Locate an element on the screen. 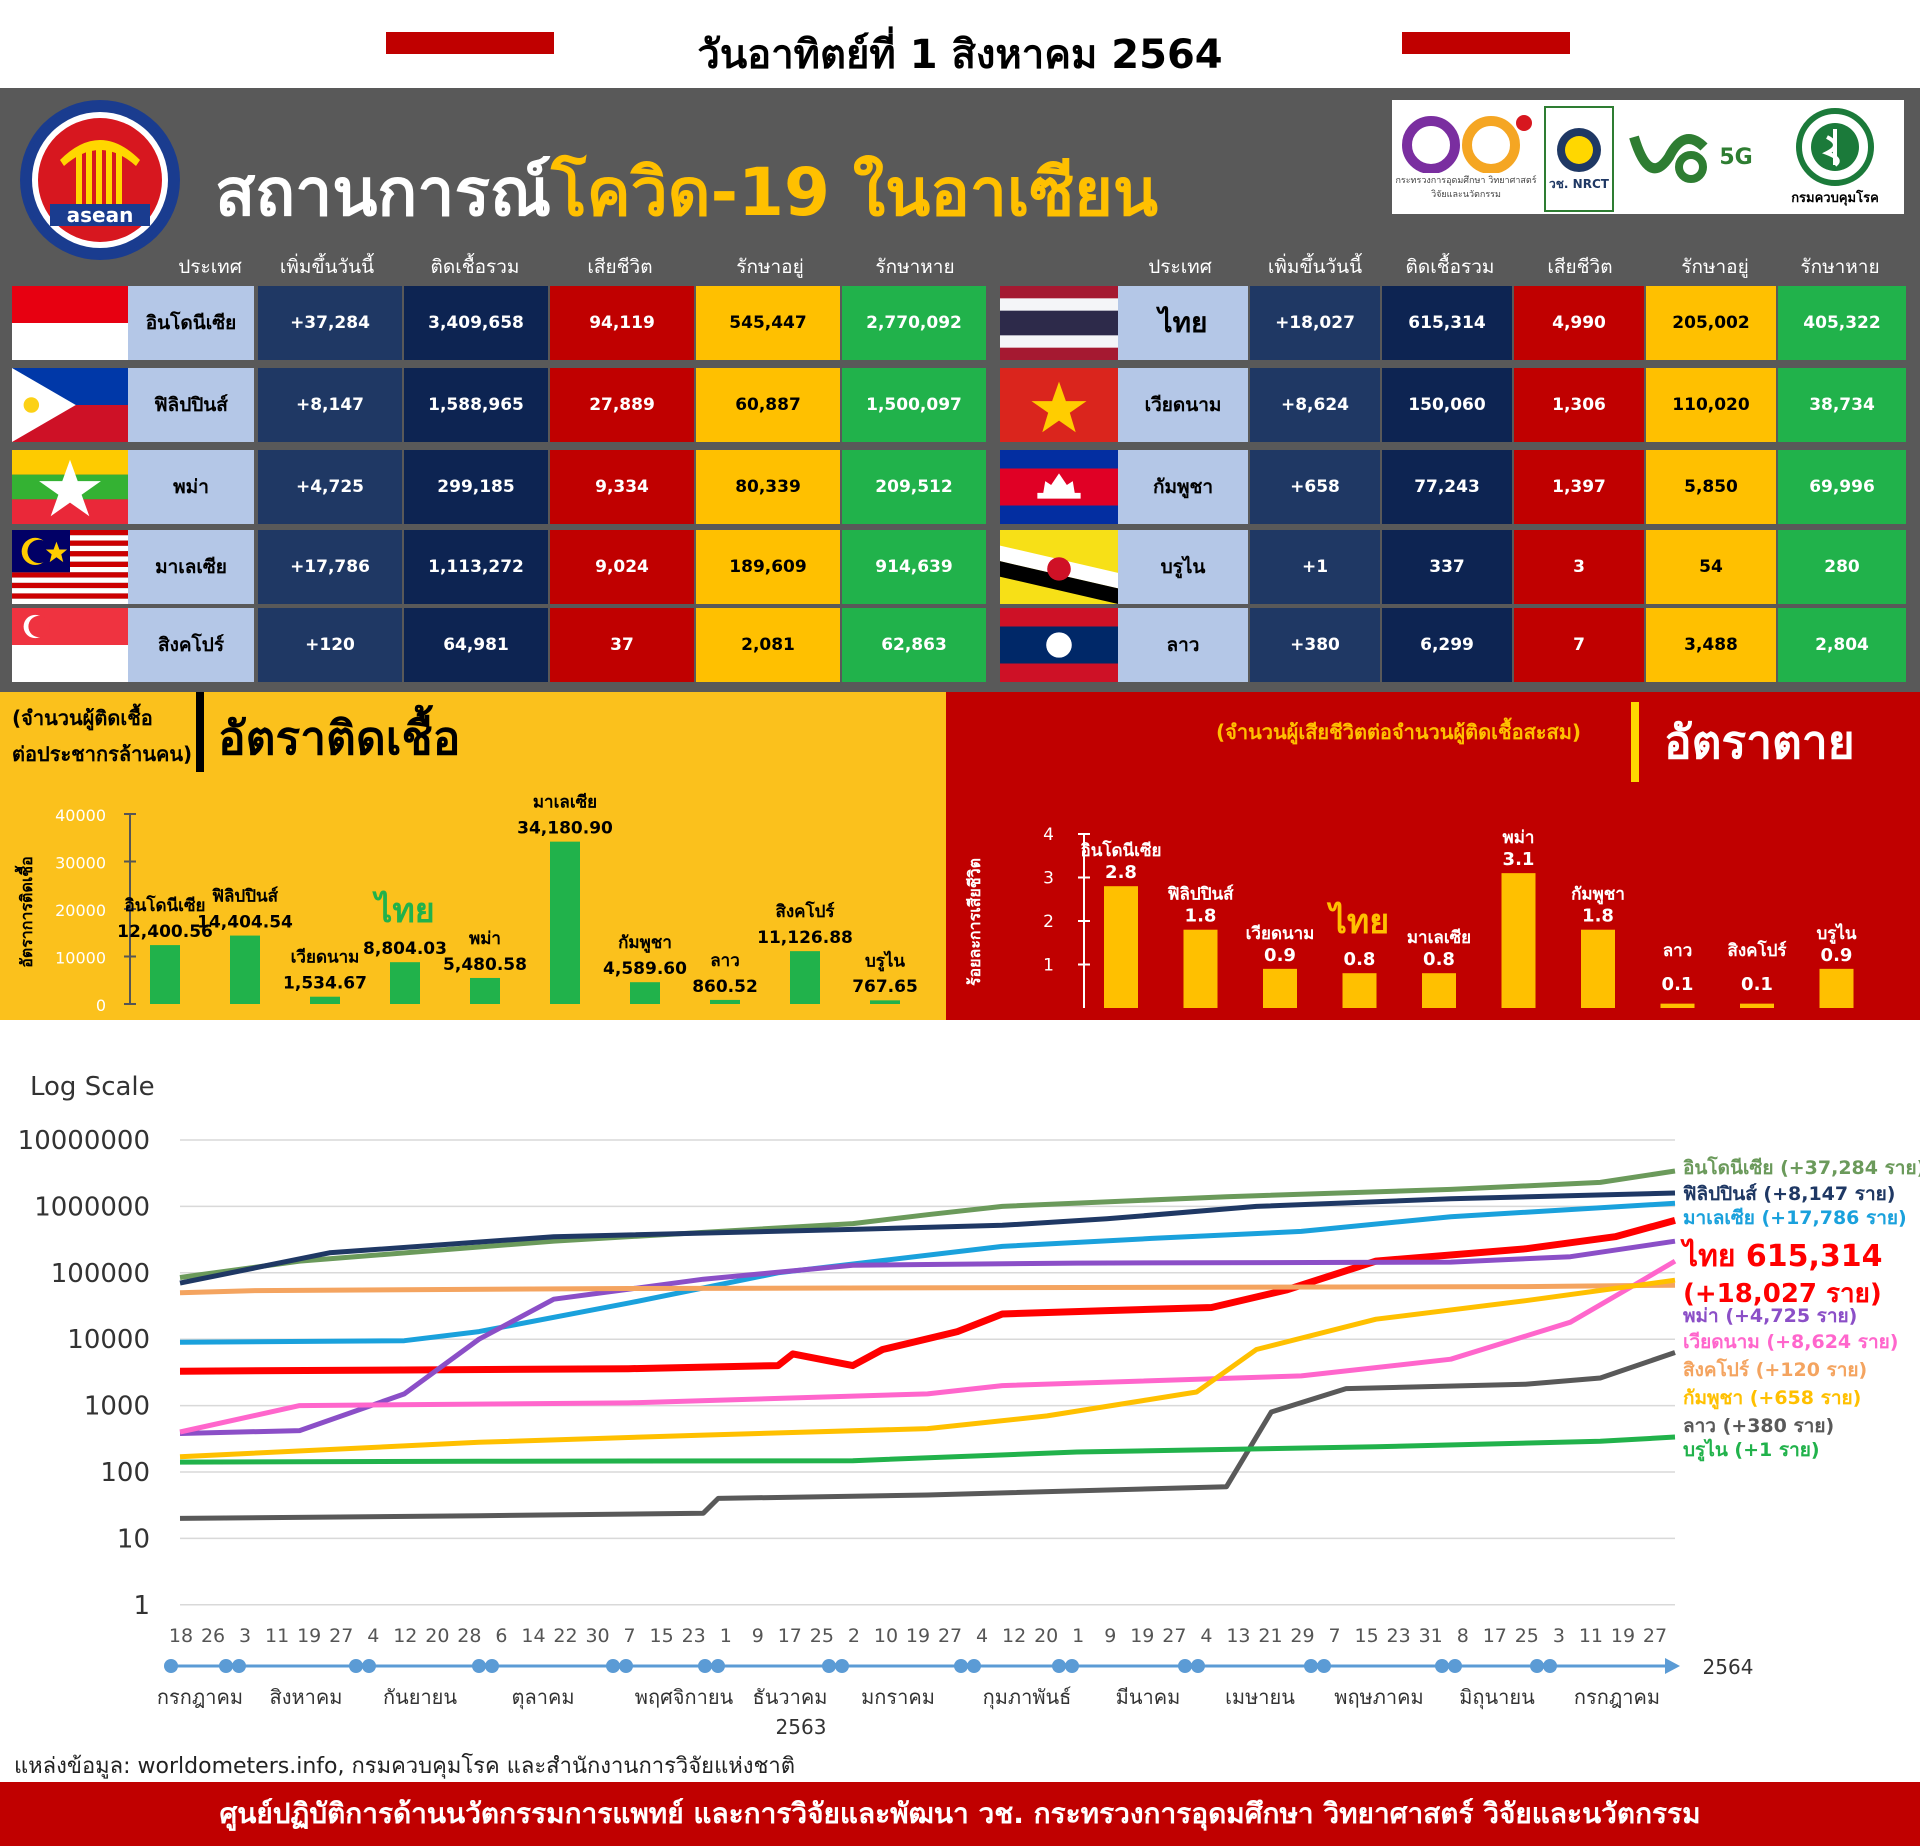 This screenshot has height=1846, width=1920. vietnam-flag is located at coordinates (1059, 405).